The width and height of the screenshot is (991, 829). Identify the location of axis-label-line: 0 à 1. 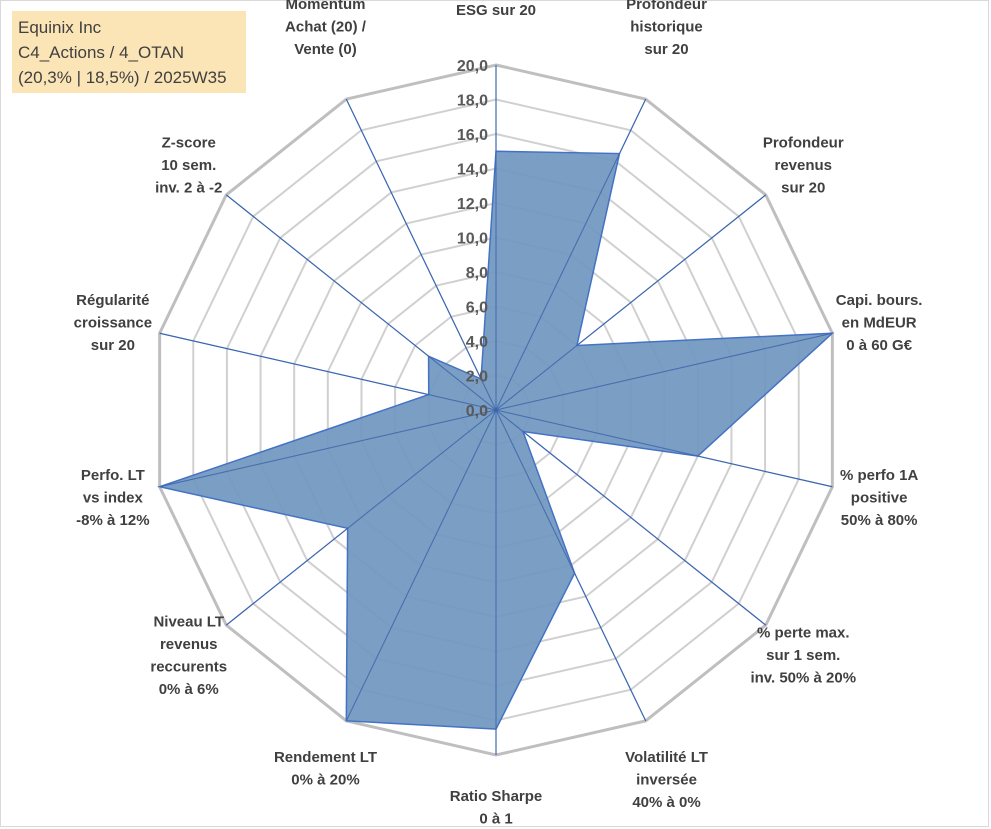
(495, 819).